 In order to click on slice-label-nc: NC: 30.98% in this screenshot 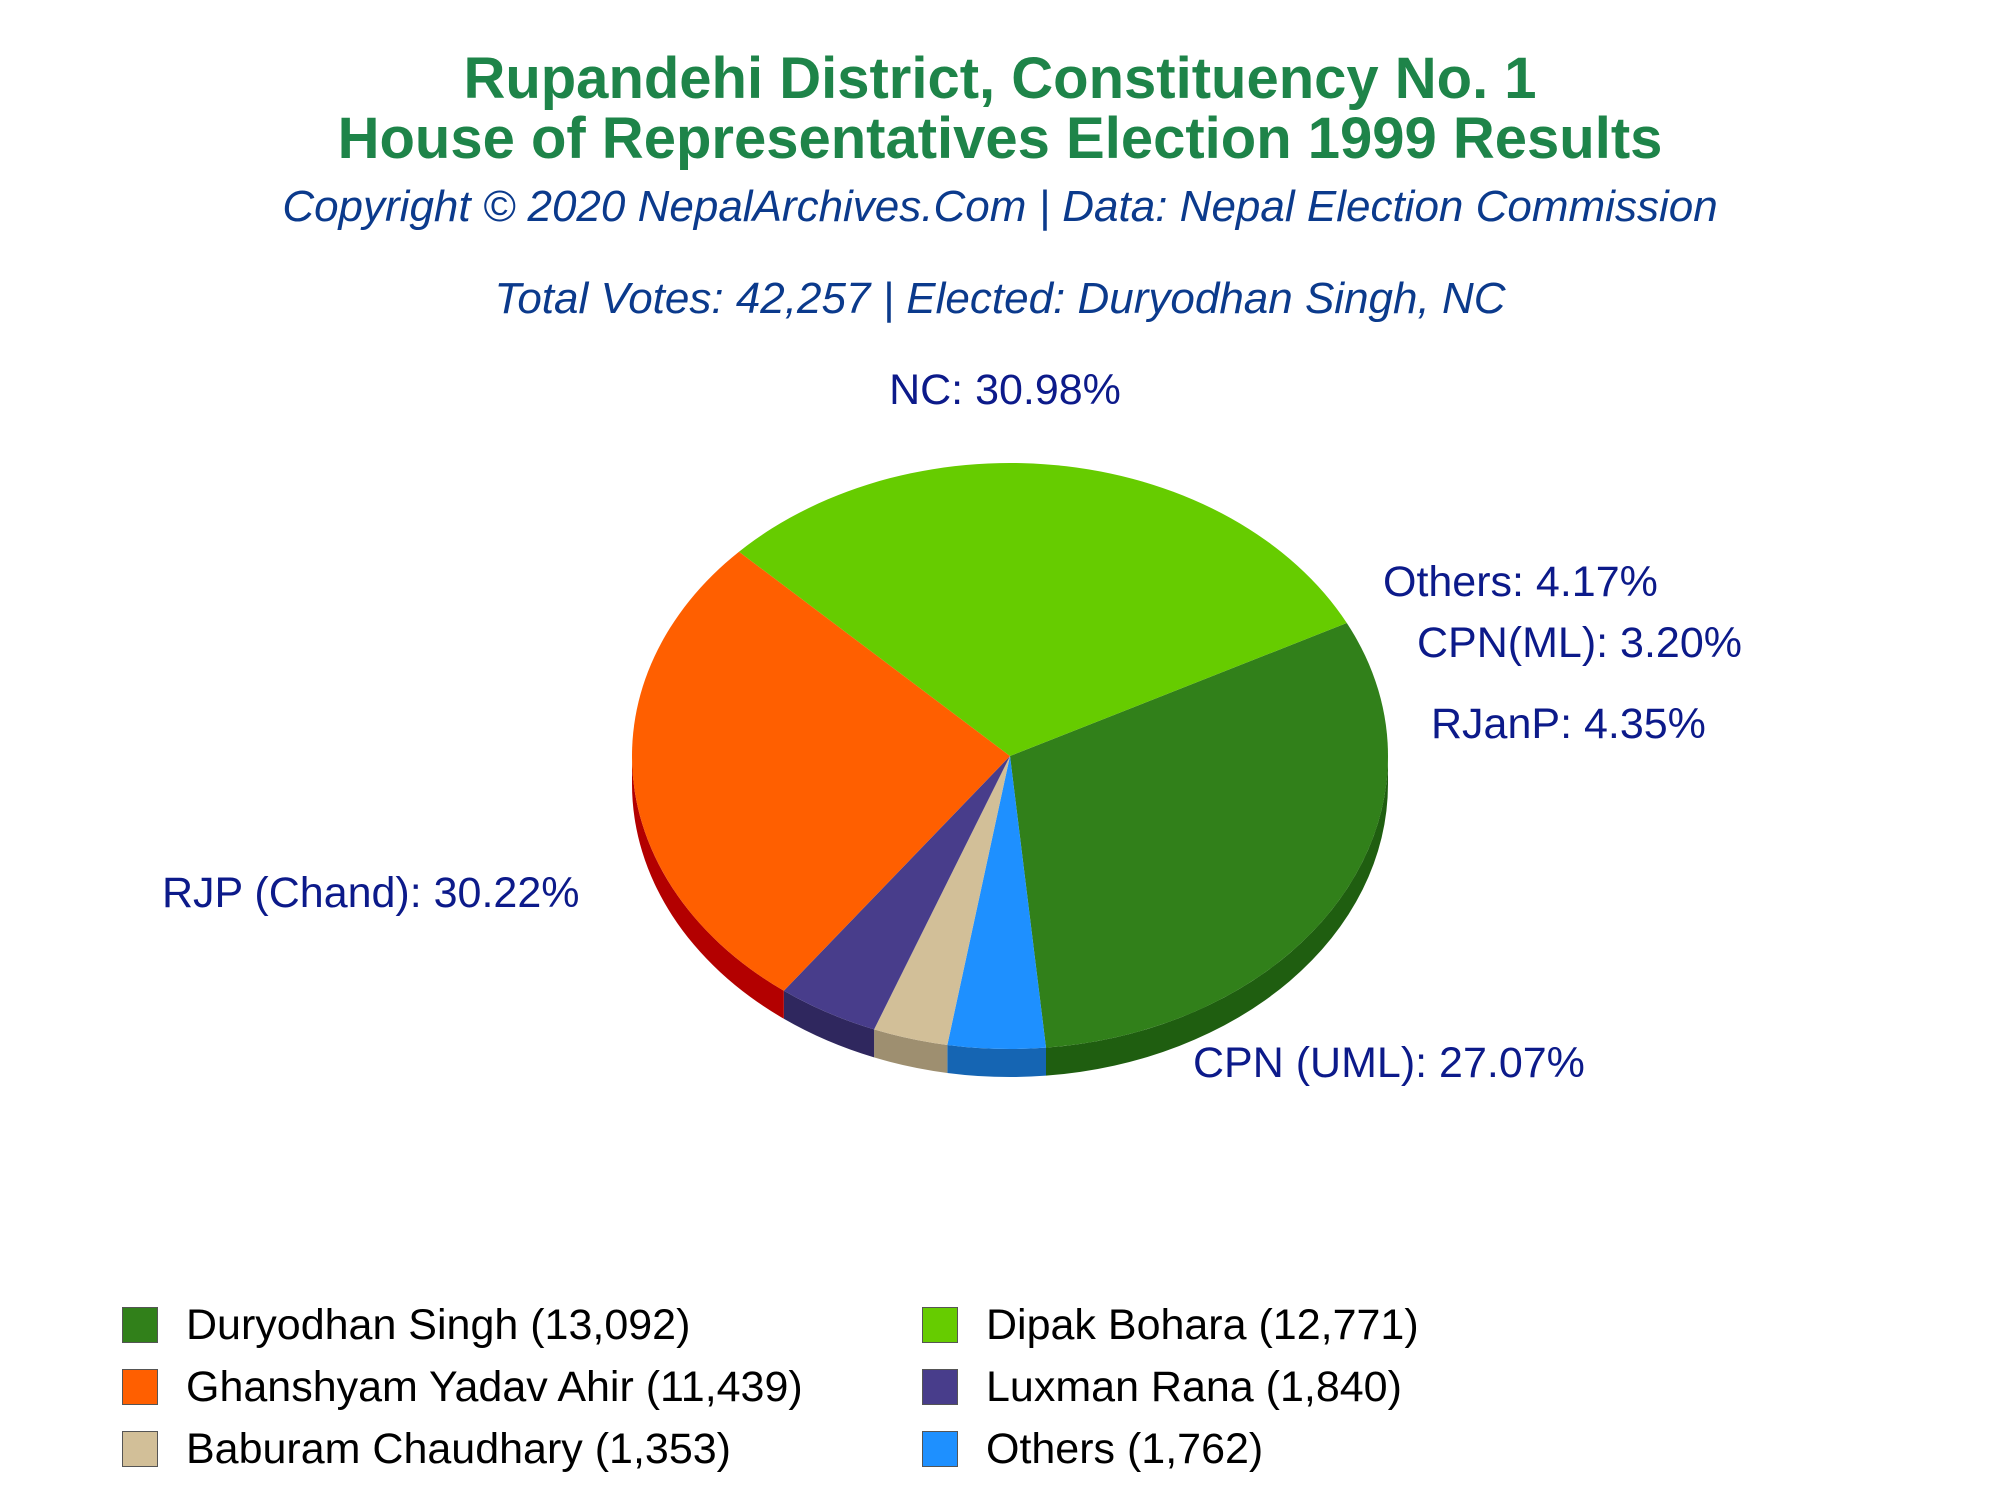, I will do `click(1005, 390)`.